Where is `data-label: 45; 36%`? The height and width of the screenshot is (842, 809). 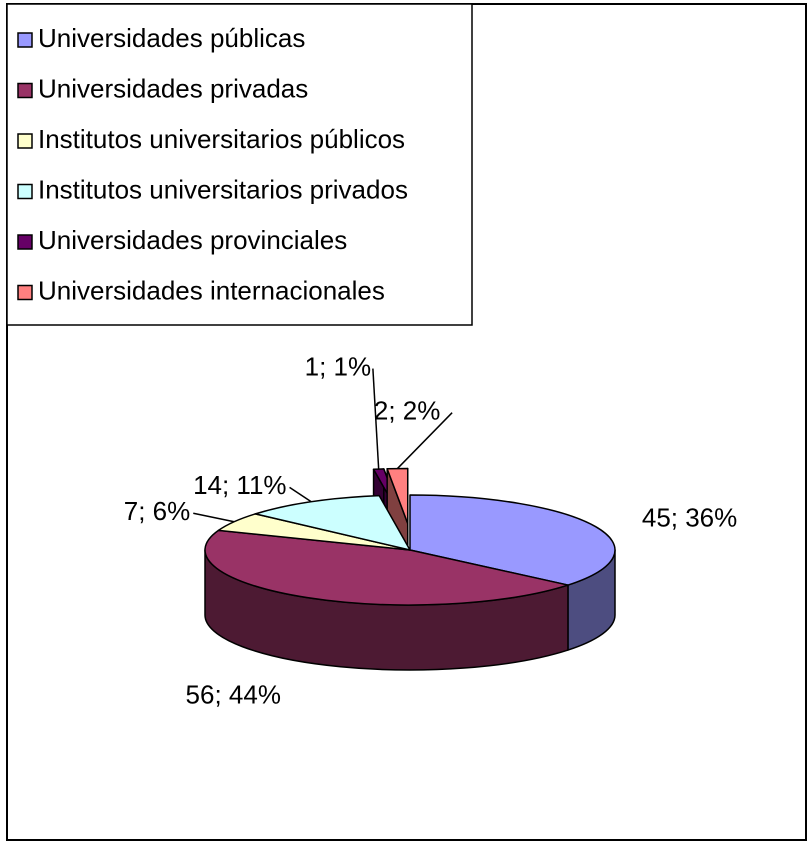 data-label: 45; 36% is located at coordinates (689, 517).